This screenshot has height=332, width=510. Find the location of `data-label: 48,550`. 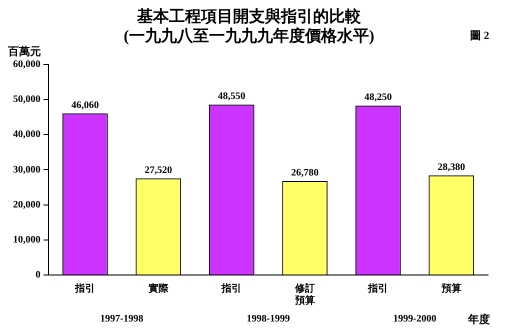

data-label: 48,550 is located at coordinates (232, 96).